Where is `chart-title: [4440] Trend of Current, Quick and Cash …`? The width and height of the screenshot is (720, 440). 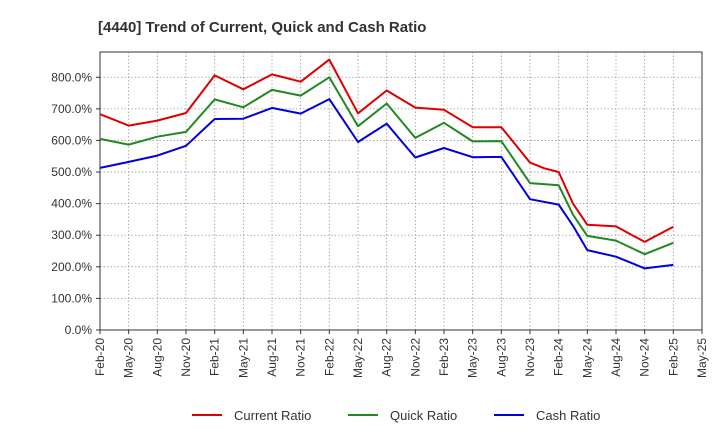
chart-title: [4440] Trend of Current, Quick and Cash … is located at coordinates (262, 27).